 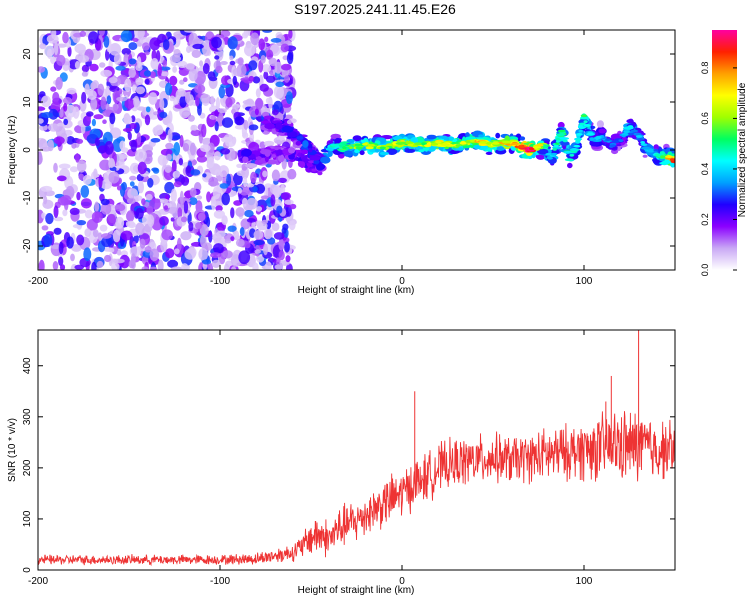 What do you see at coordinates (27, 570) in the screenshot?
I see `snr-y-tick-label: 0` at bounding box center [27, 570].